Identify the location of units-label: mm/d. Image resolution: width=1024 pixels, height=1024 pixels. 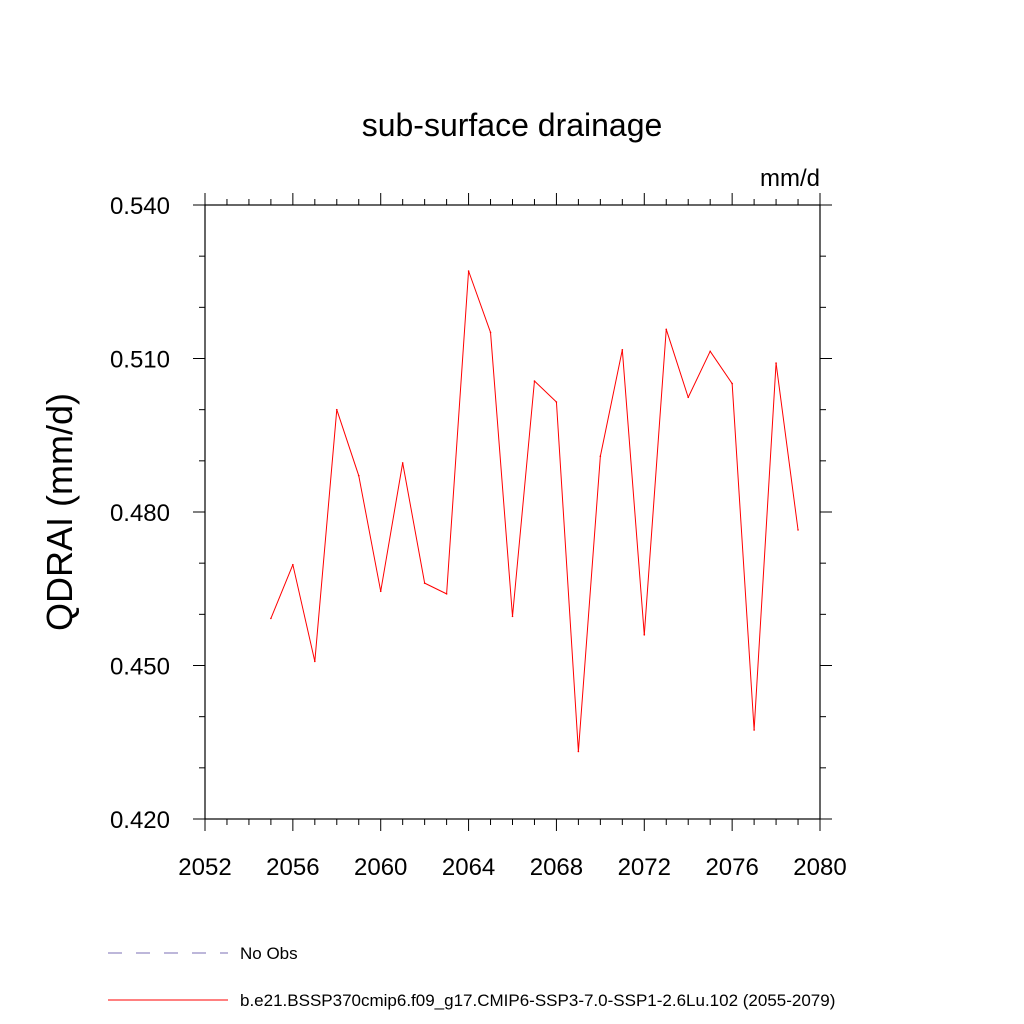
(790, 178).